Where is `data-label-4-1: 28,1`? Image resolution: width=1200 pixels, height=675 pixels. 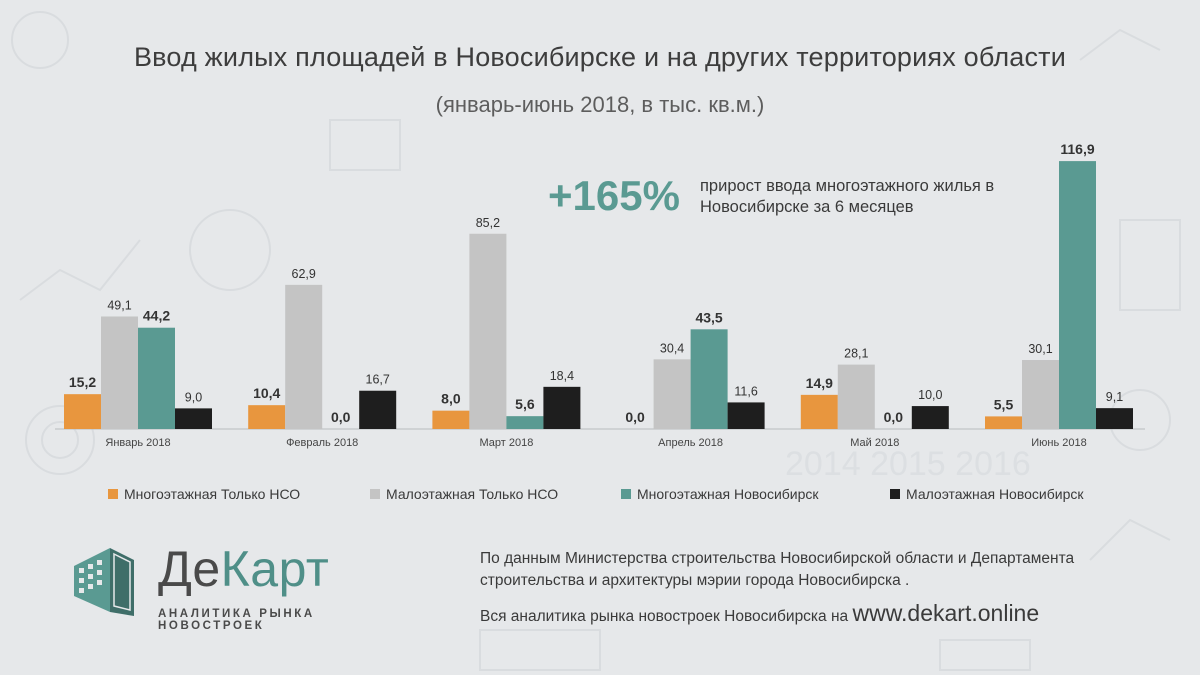
data-label-4-1: 28,1 is located at coordinates (856, 354).